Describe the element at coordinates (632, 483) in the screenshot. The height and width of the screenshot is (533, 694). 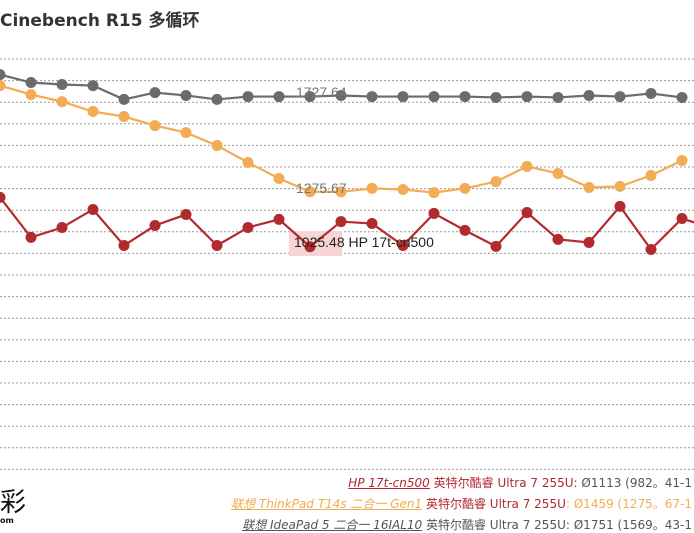
I see `legend-stats: : Ø1113 (982。41-1` at that location.